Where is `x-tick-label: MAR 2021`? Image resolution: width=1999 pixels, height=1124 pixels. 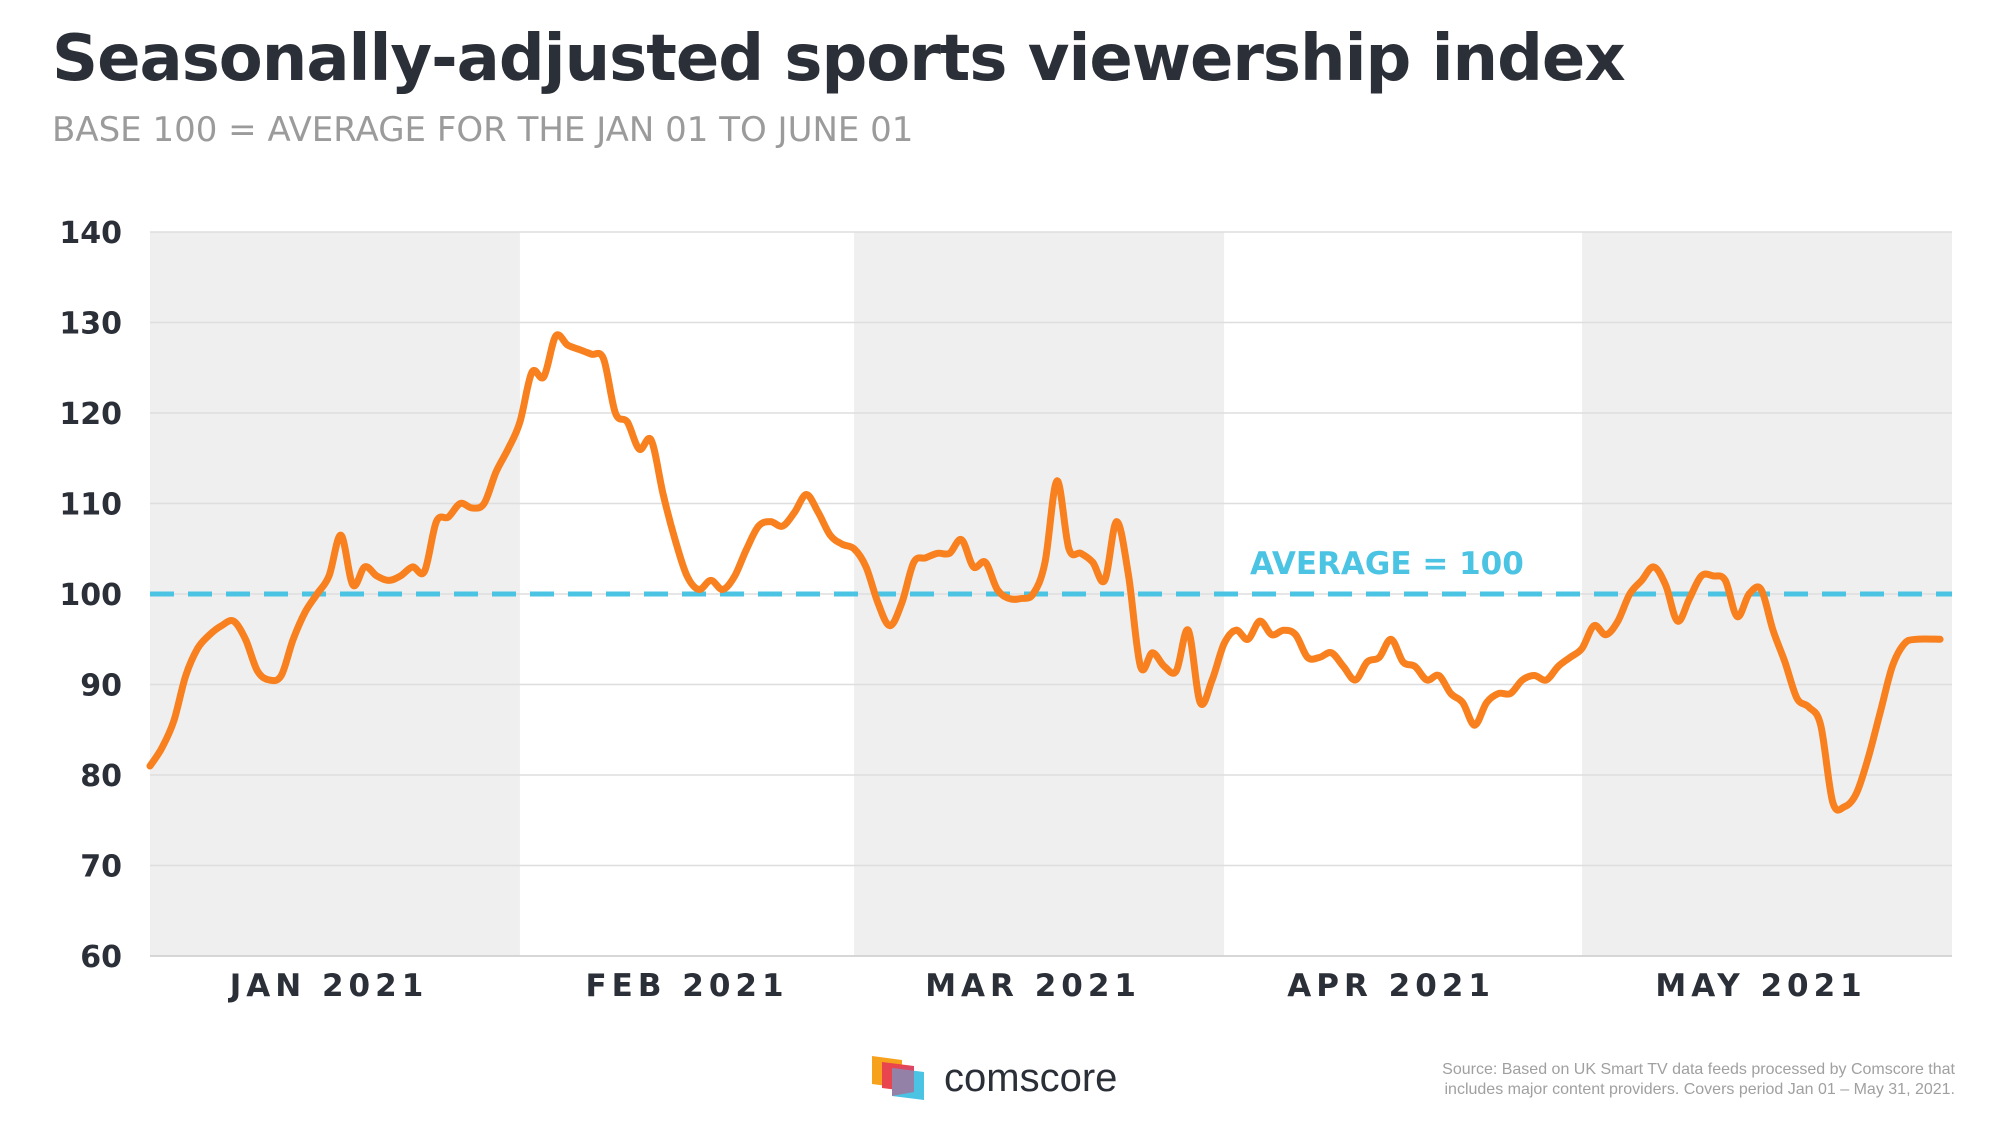 x-tick-label: MAR 2021 is located at coordinates (1033, 986).